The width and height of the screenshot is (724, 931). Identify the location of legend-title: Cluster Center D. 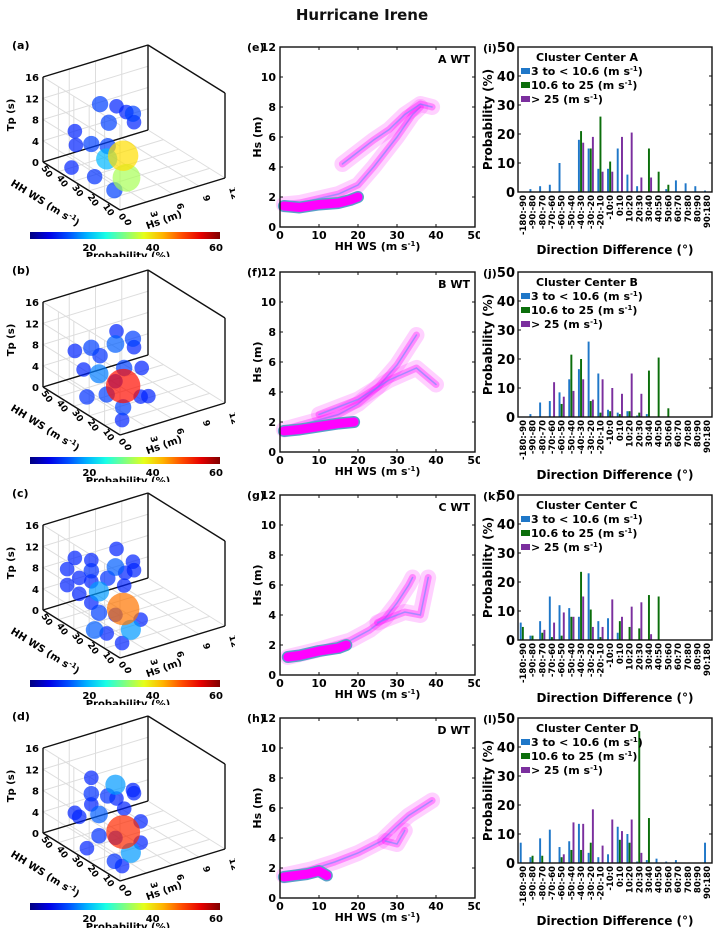
(587, 728).